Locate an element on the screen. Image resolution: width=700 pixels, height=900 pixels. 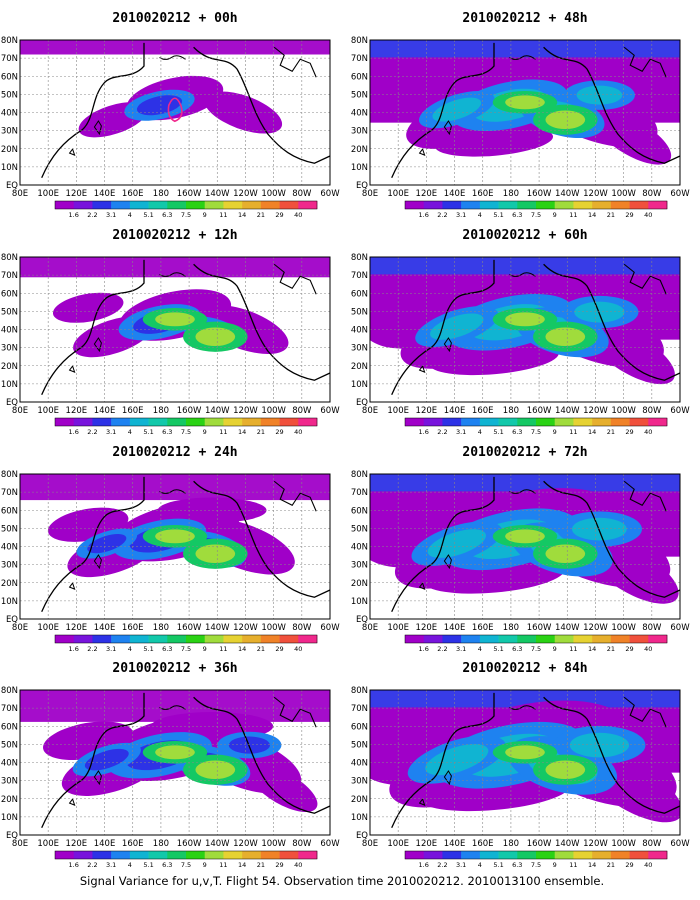
lat-tick-label: 50N is located at coordinates (9, 312).